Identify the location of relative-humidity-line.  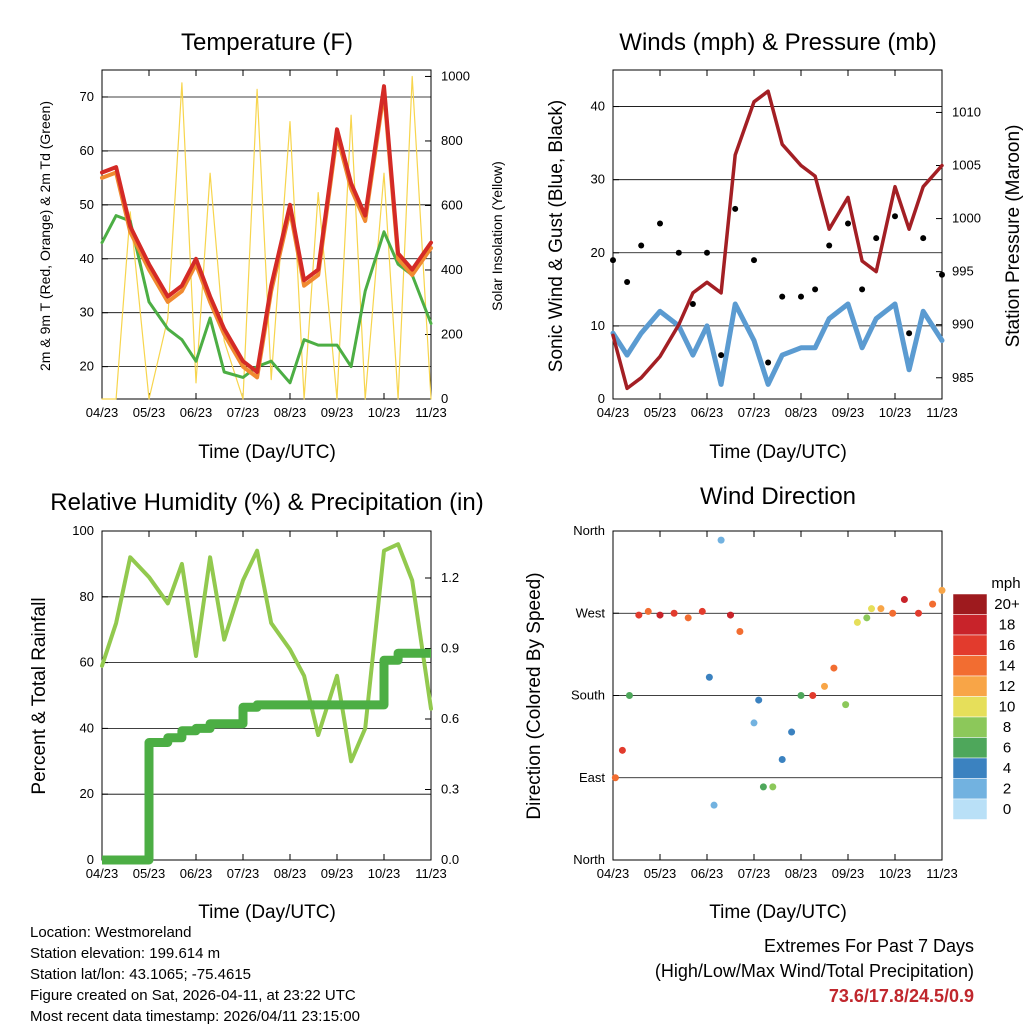
(266, 653).